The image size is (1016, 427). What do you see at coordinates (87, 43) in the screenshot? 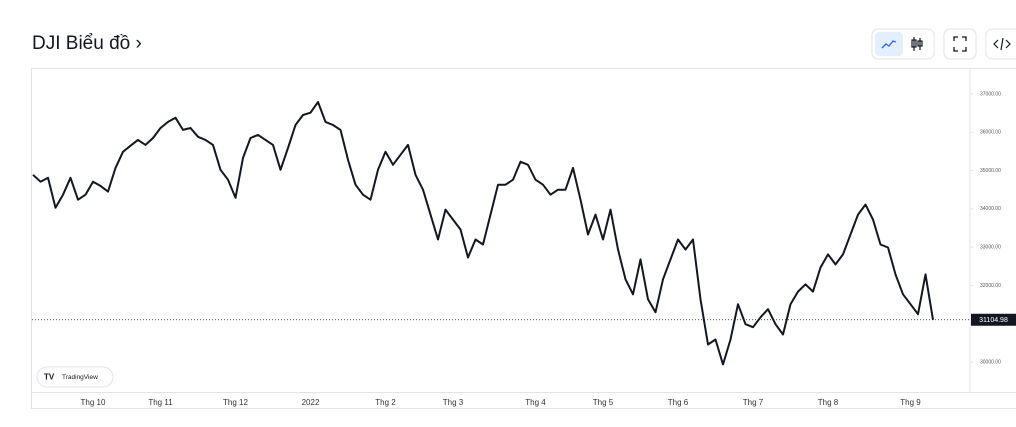
I see `chart-title: DJI Biểu đồ ›` at bounding box center [87, 43].